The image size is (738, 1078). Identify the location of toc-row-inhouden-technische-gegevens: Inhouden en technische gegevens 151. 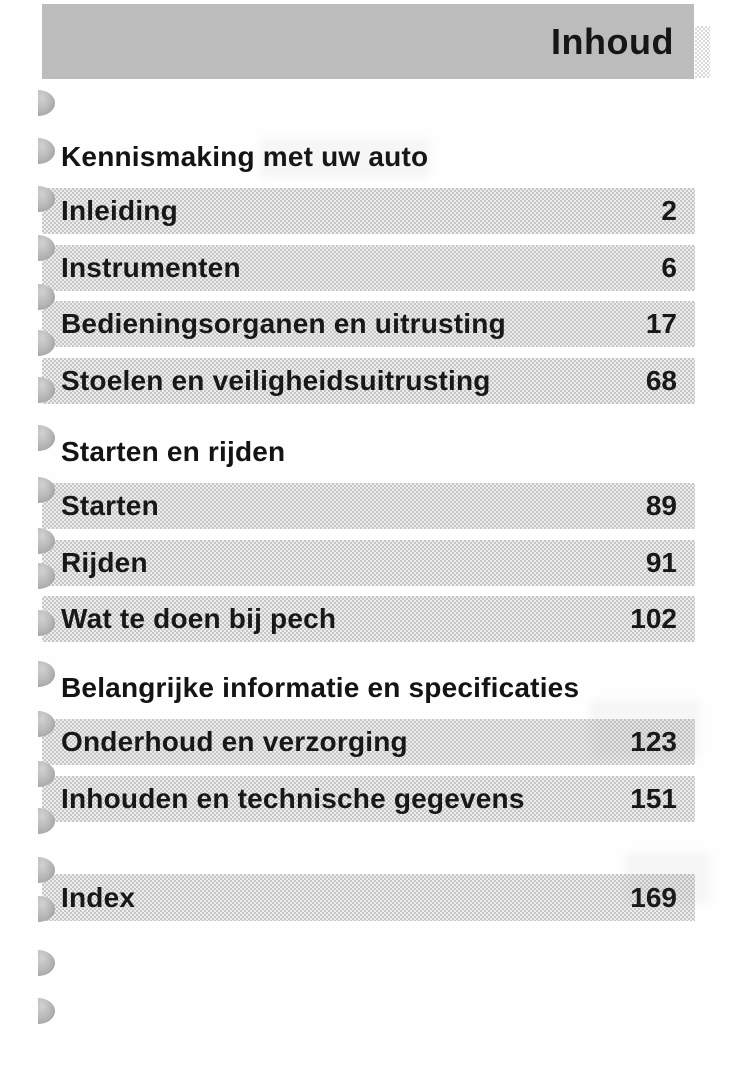
(368, 799).